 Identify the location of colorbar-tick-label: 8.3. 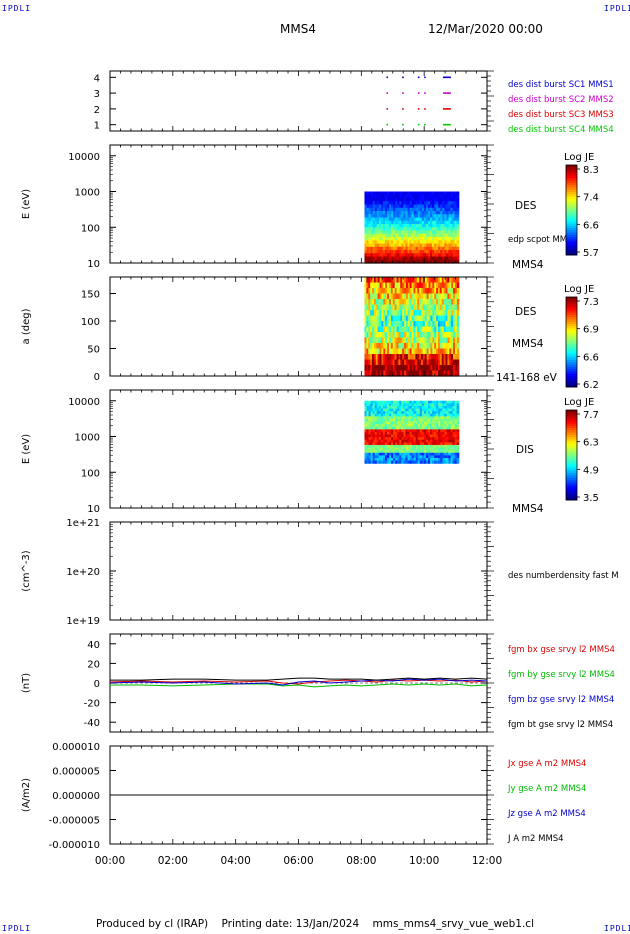
(591, 170).